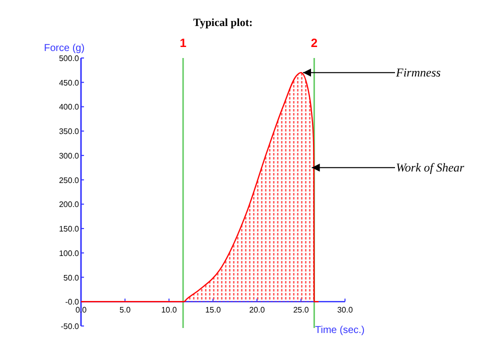 The image size is (503, 343). I want to click on x-tick-label: 15.0, so click(213, 310).